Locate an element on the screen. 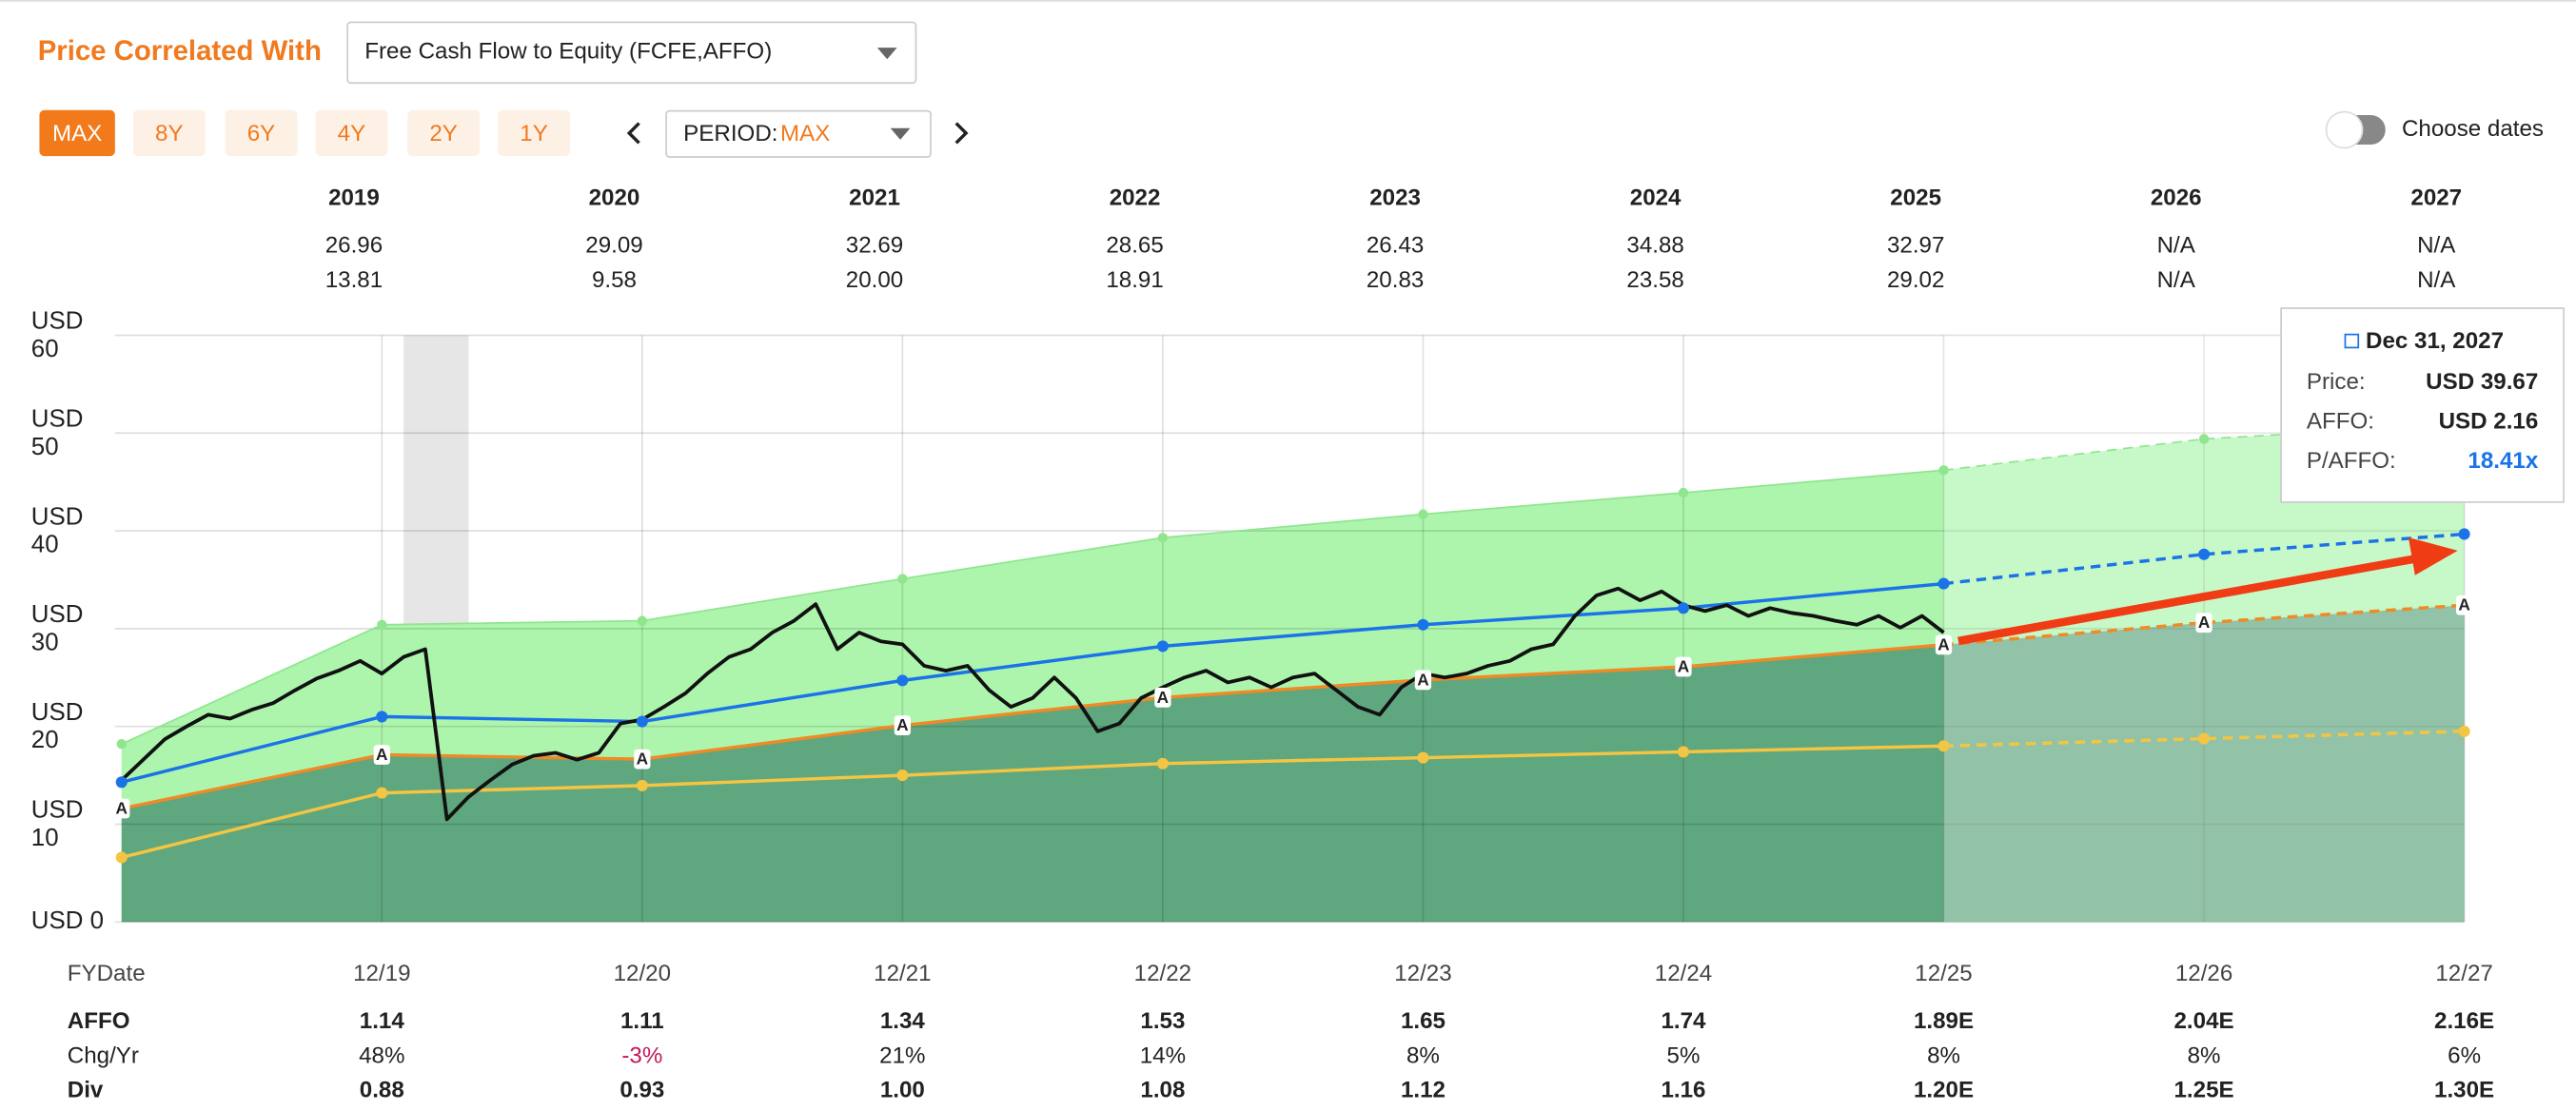  range-button-label: 2Y is located at coordinates (443, 134).